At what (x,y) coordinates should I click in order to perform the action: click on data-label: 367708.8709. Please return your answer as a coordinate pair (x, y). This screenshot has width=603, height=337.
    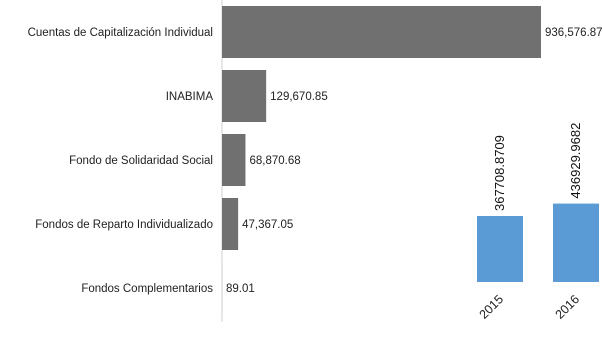
    Looking at the image, I should click on (499, 173).